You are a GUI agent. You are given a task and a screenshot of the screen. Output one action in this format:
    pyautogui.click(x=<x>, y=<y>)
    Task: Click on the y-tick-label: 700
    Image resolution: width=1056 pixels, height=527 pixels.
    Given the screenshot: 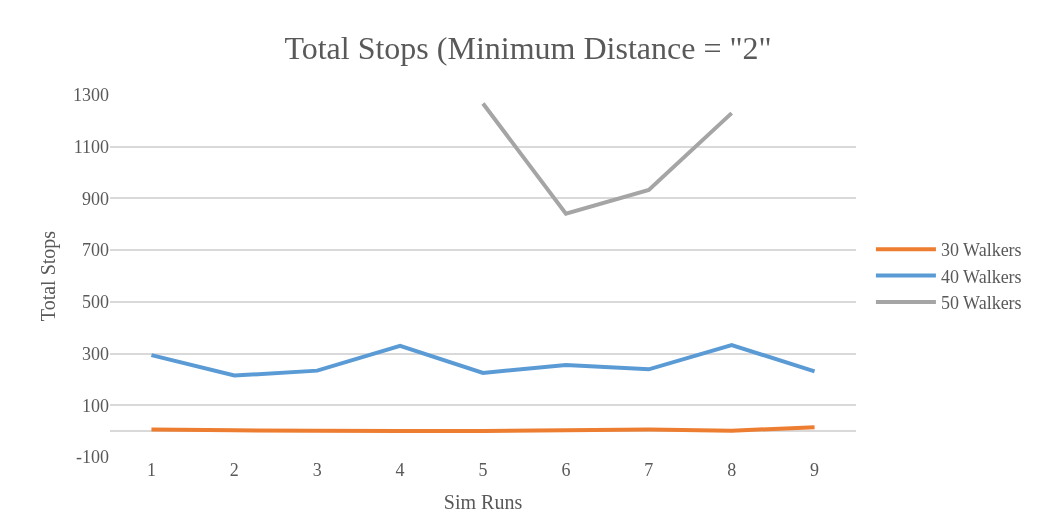 What is the action you would take?
    pyautogui.click(x=95, y=250)
    